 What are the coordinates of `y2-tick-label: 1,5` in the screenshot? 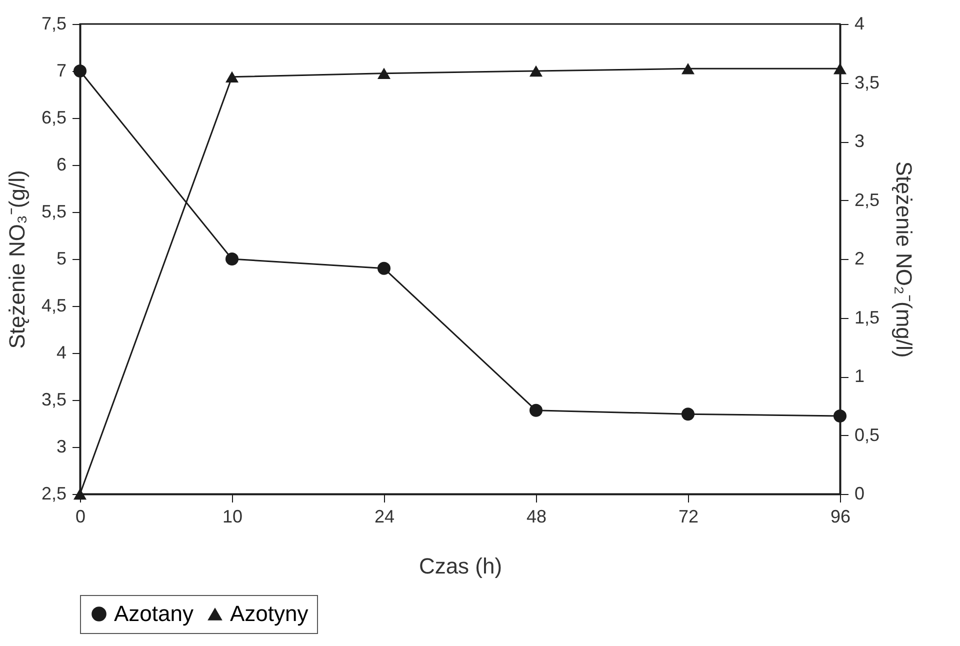 It's located at (867, 317).